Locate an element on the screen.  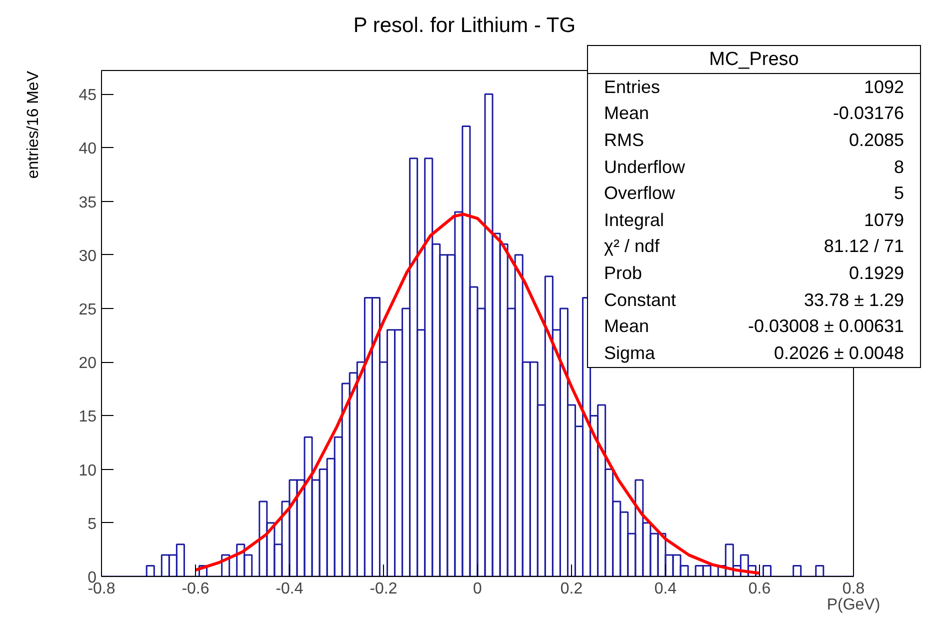
x-tick-label: 0.6 is located at coordinates (759, 589).